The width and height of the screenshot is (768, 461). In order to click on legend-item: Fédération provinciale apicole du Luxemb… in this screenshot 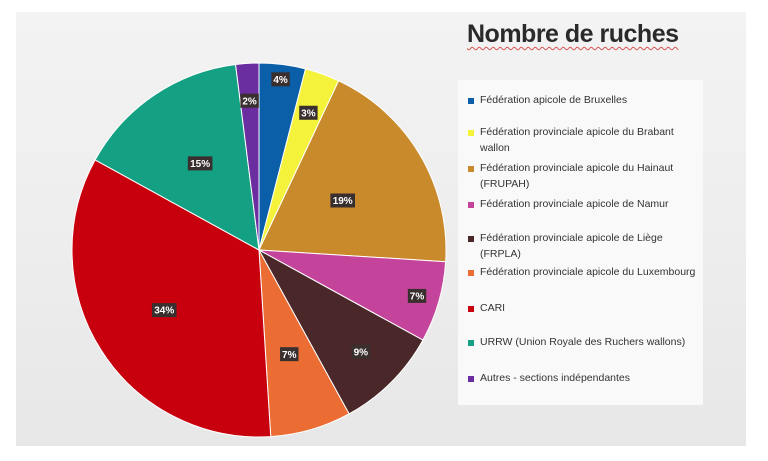, I will do `click(584, 273)`.